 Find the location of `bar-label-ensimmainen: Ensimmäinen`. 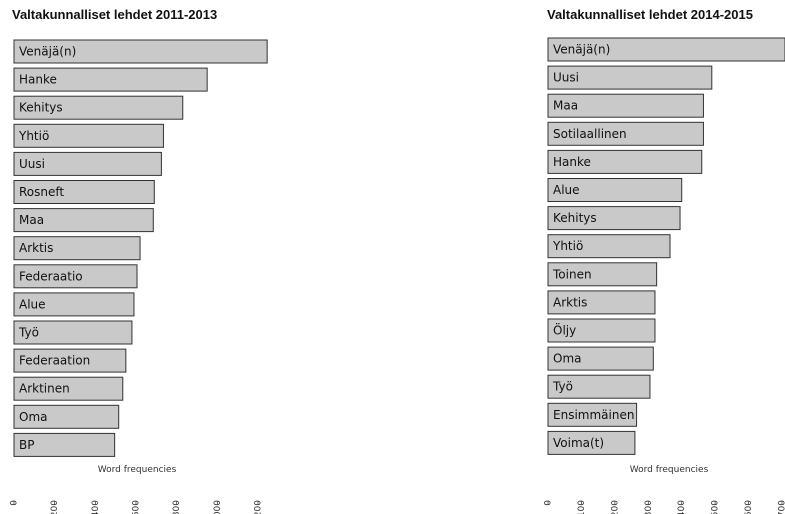

bar-label-ensimmainen: Ensimmäinen is located at coordinates (593, 415).